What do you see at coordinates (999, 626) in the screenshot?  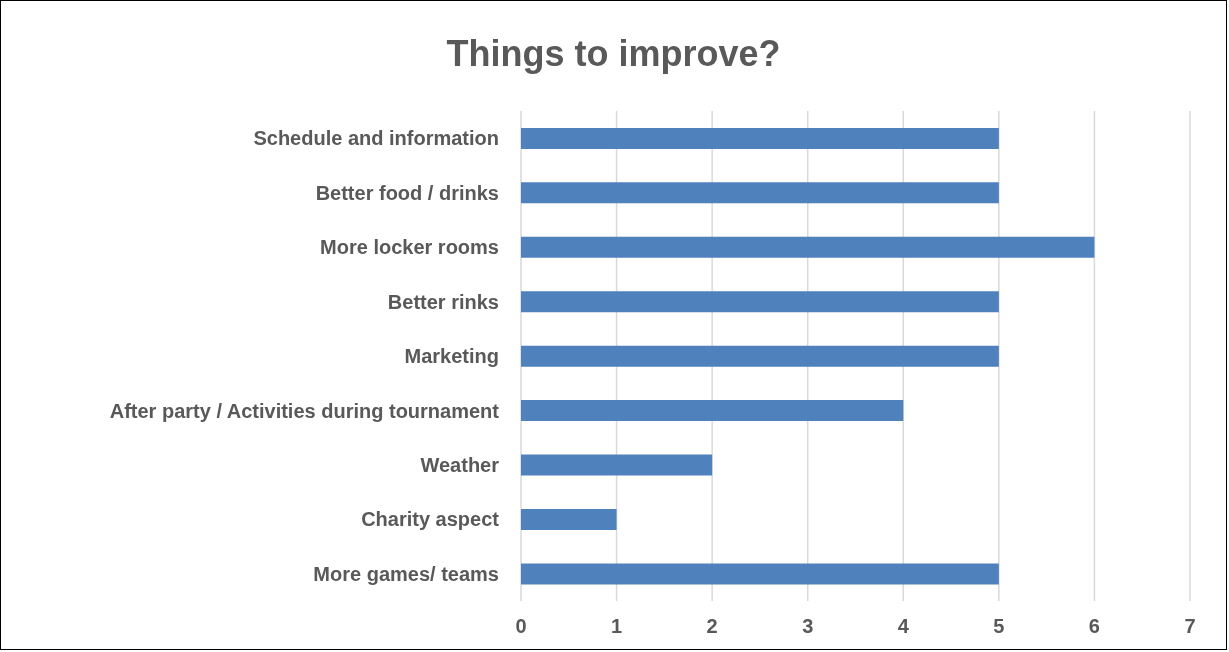 I see `x-tick-label: 5` at bounding box center [999, 626].